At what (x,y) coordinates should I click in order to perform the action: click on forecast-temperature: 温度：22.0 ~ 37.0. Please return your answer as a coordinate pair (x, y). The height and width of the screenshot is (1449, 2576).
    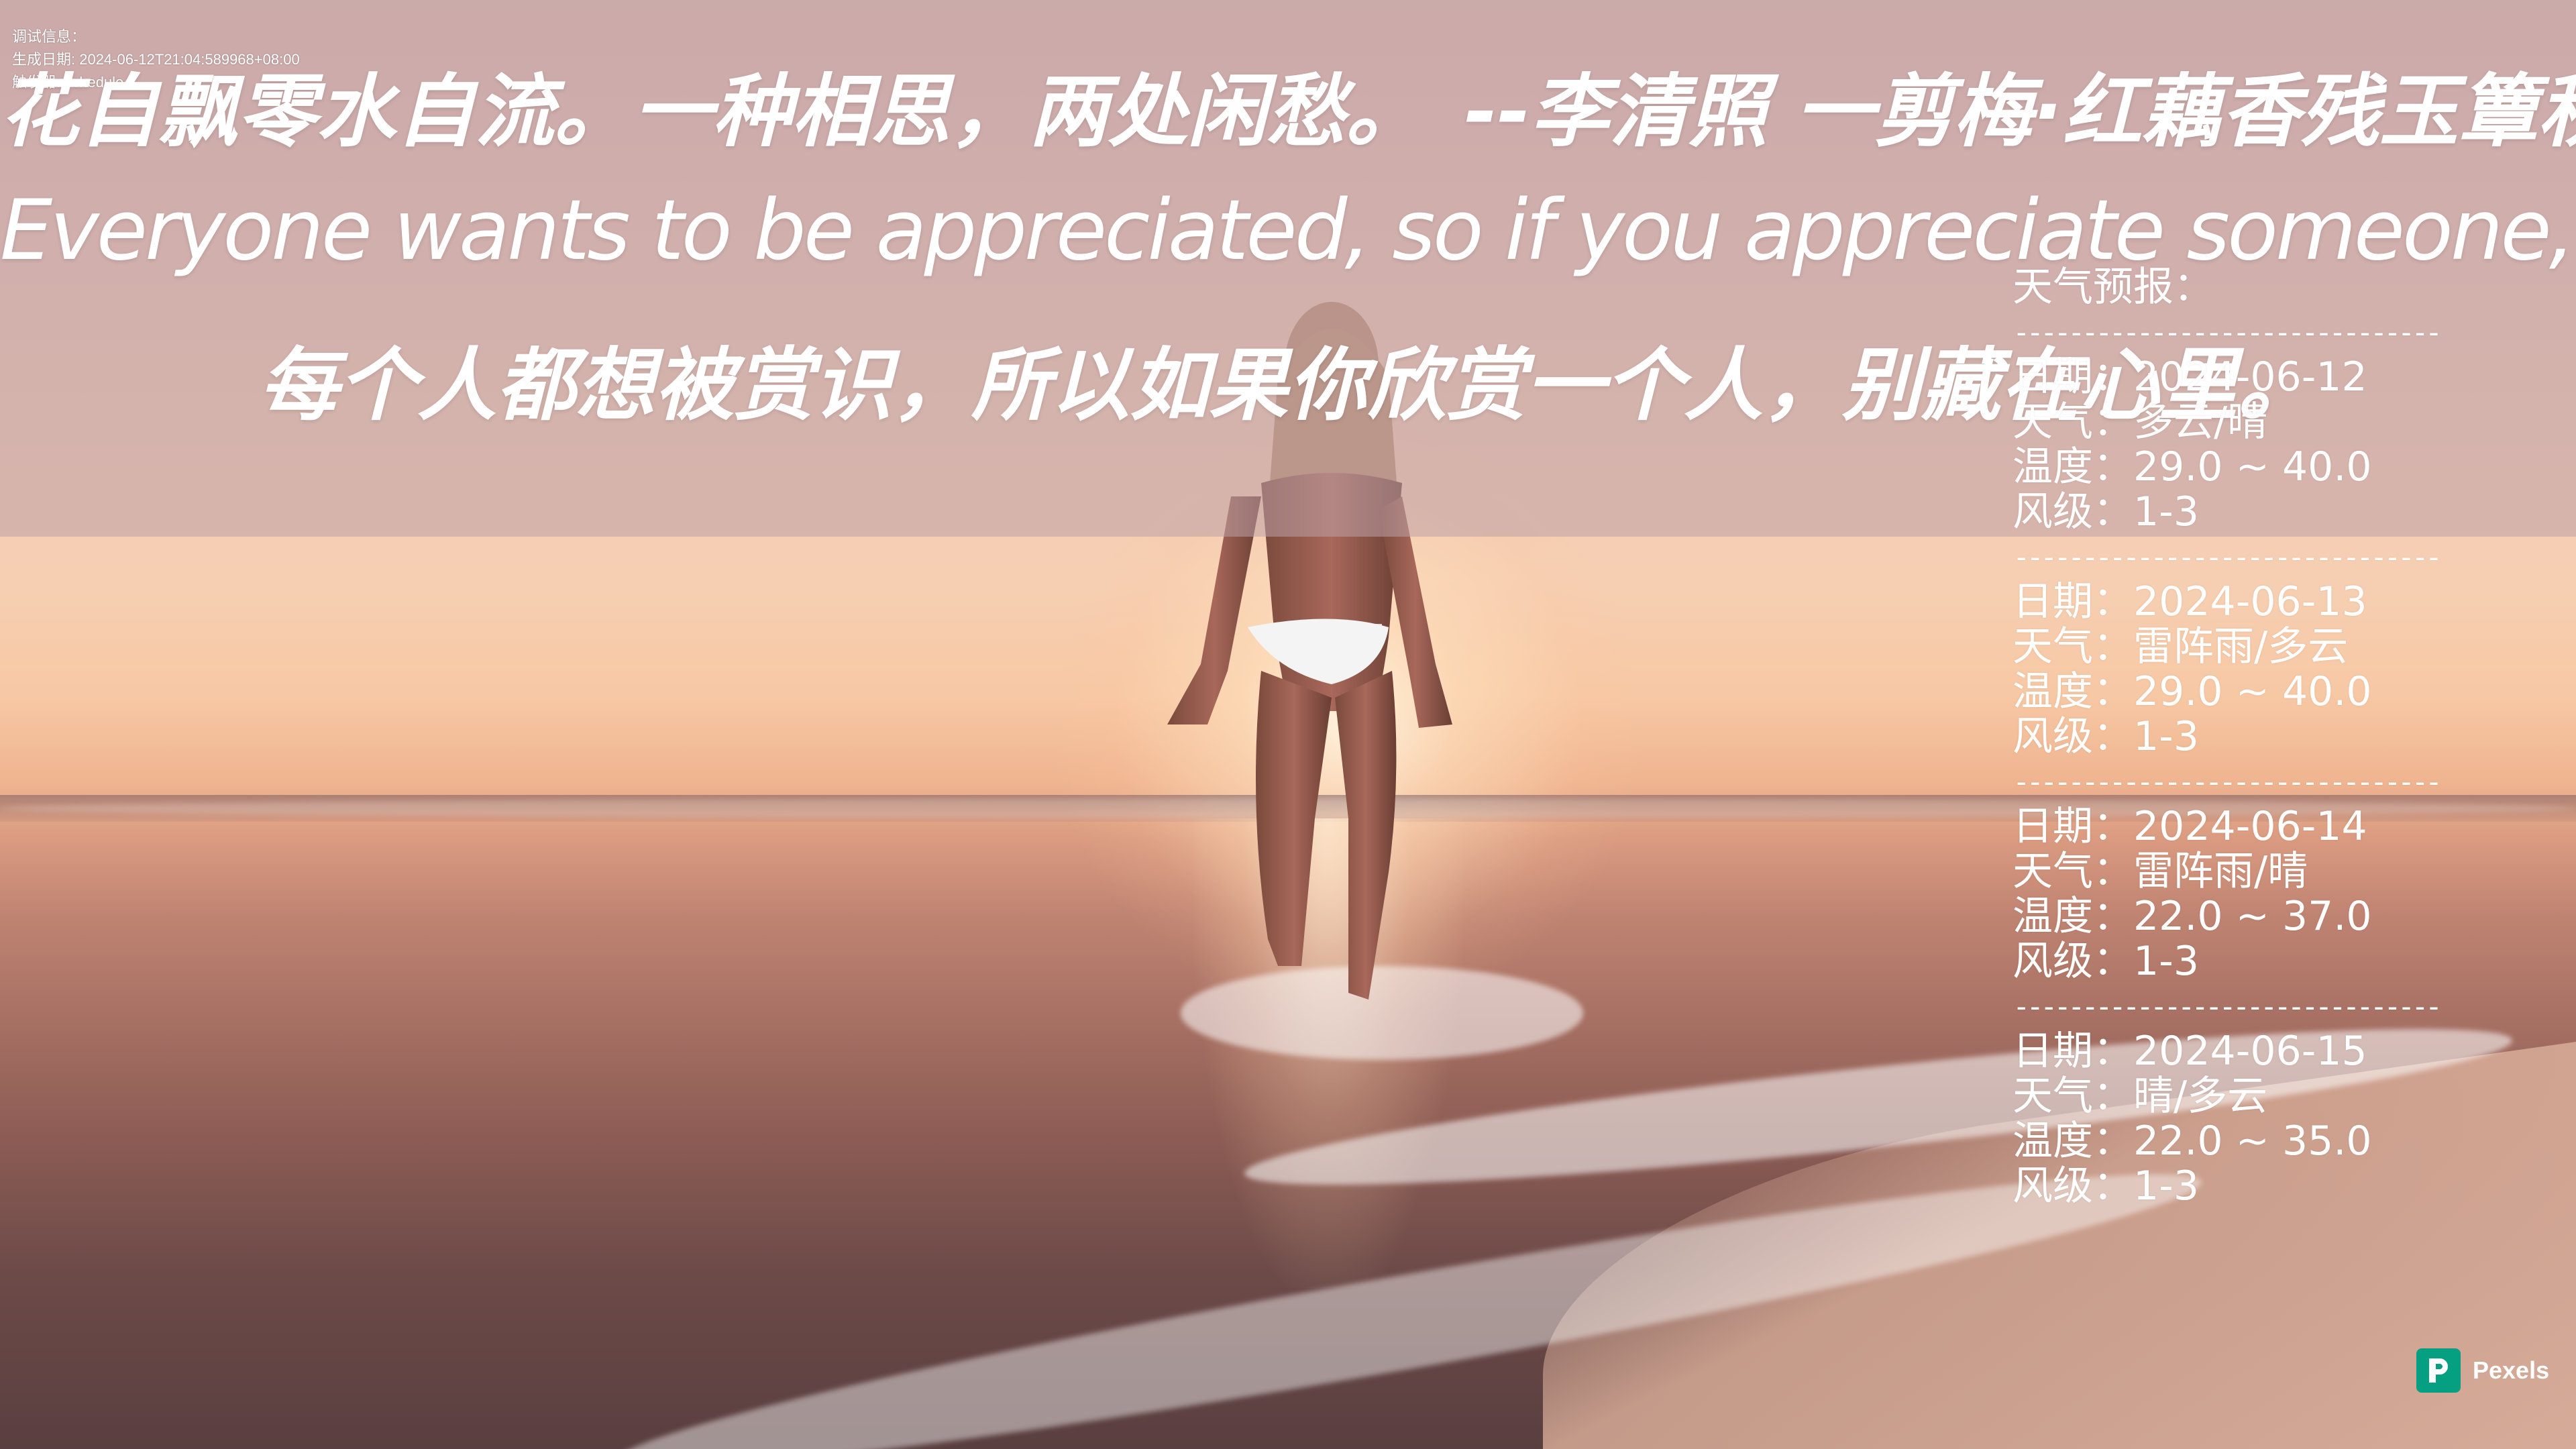
    Looking at the image, I should click on (2192, 916).